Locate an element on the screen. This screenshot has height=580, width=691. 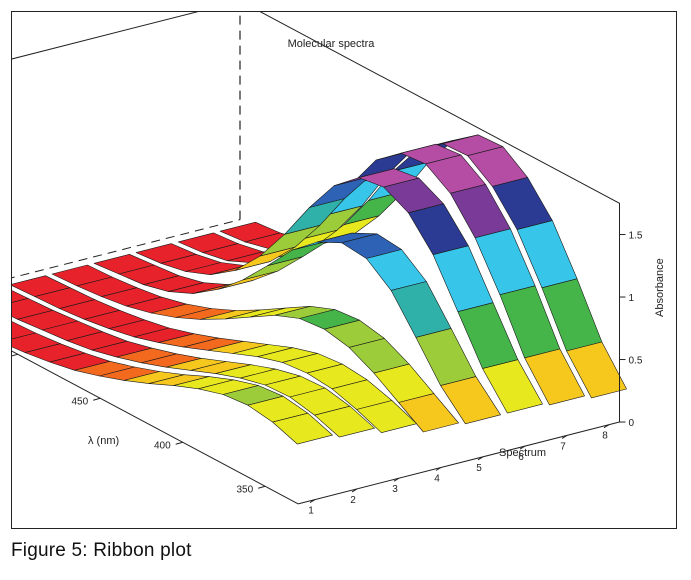
spectrum-tick-label: 1 is located at coordinates (311, 511).